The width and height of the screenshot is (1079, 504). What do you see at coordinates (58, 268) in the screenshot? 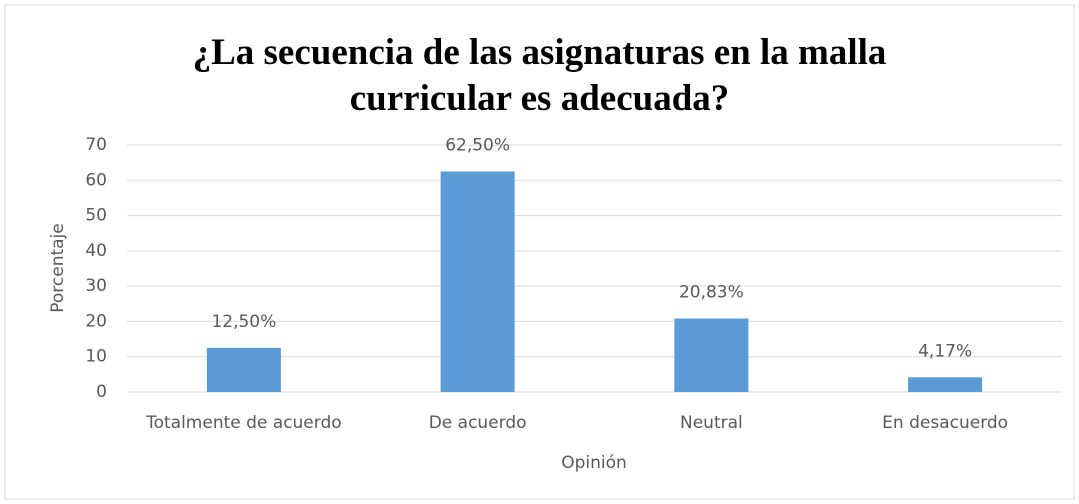
I see `y-axis-label: Porcentaje` at bounding box center [58, 268].